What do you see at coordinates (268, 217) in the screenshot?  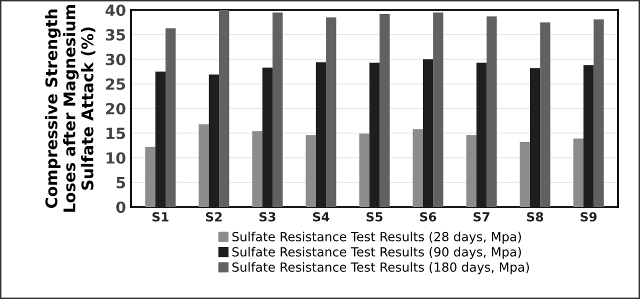 I see `x-tick-label: S3` at bounding box center [268, 217].